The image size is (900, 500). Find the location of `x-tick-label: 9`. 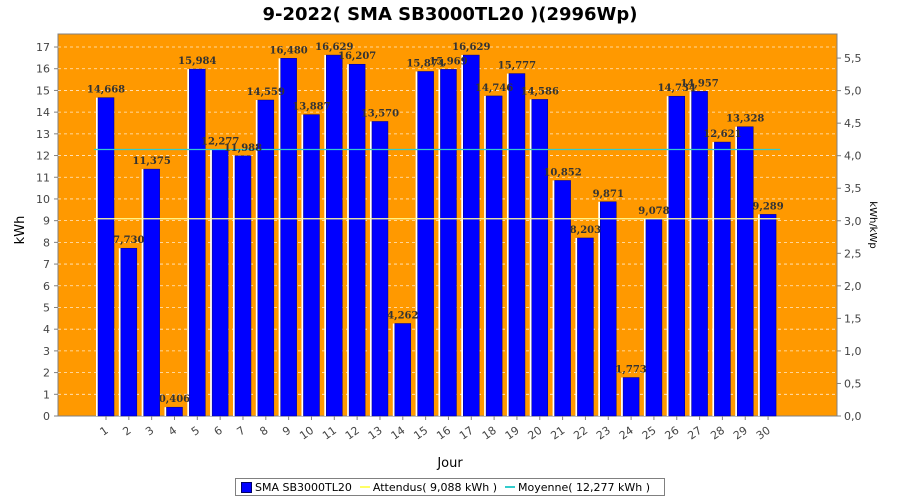

x-tick-label: 9 is located at coordinates (286, 431).